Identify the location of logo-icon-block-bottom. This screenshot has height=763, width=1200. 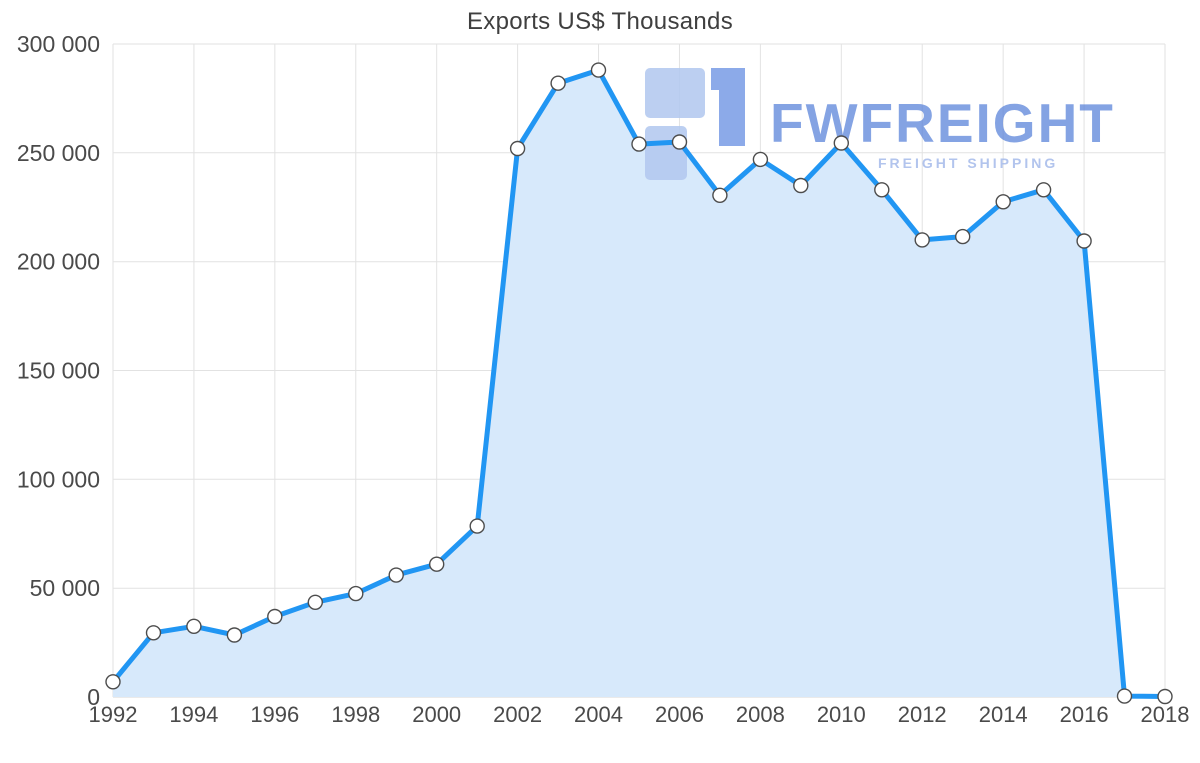
(666, 153).